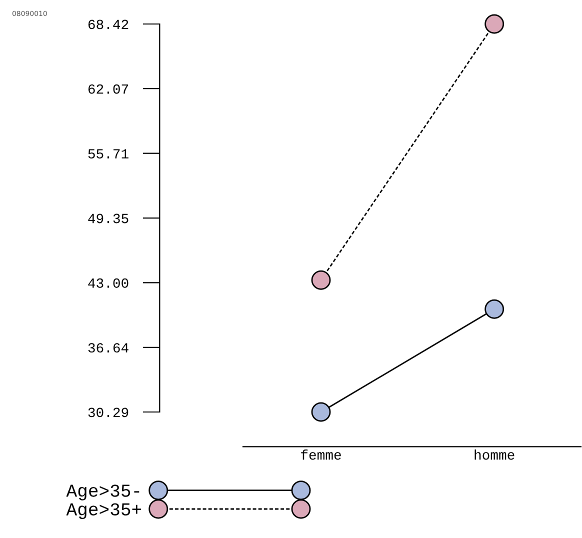 The height and width of the screenshot is (538, 582). Describe the element at coordinates (321, 455) in the screenshot. I see `x-tick-label: femme` at that location.